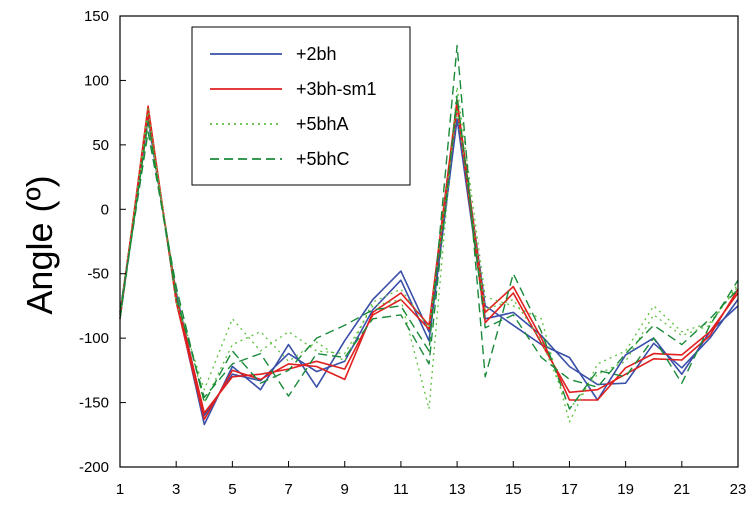 The height and width of the screenshot is (511, 753). I want to click on x-tick-label: 13, so click(457, 489).